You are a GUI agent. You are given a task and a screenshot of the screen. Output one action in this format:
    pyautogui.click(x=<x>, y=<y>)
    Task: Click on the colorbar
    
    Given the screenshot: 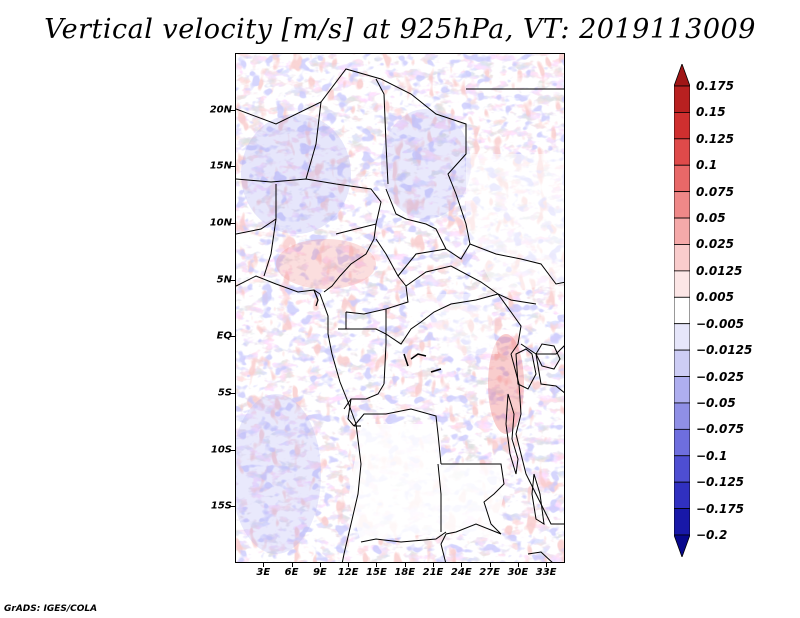 What is the action you would take?
    pyautogui.click(x=682, y=310)
    